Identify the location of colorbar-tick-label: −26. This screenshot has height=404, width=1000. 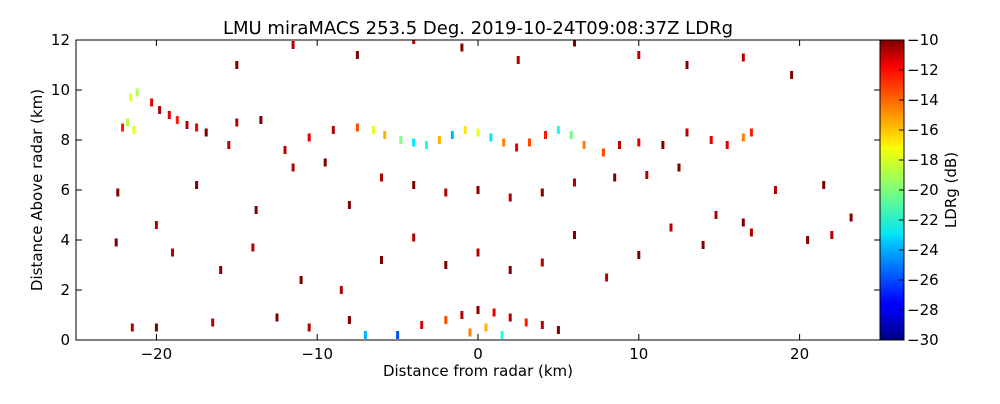
(923, 280).